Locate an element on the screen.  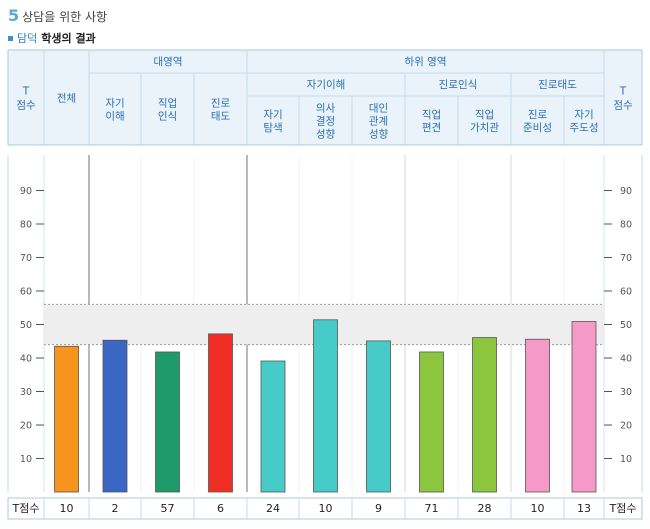
column-header-4: 탐색 is located at coordinates (272, 128).